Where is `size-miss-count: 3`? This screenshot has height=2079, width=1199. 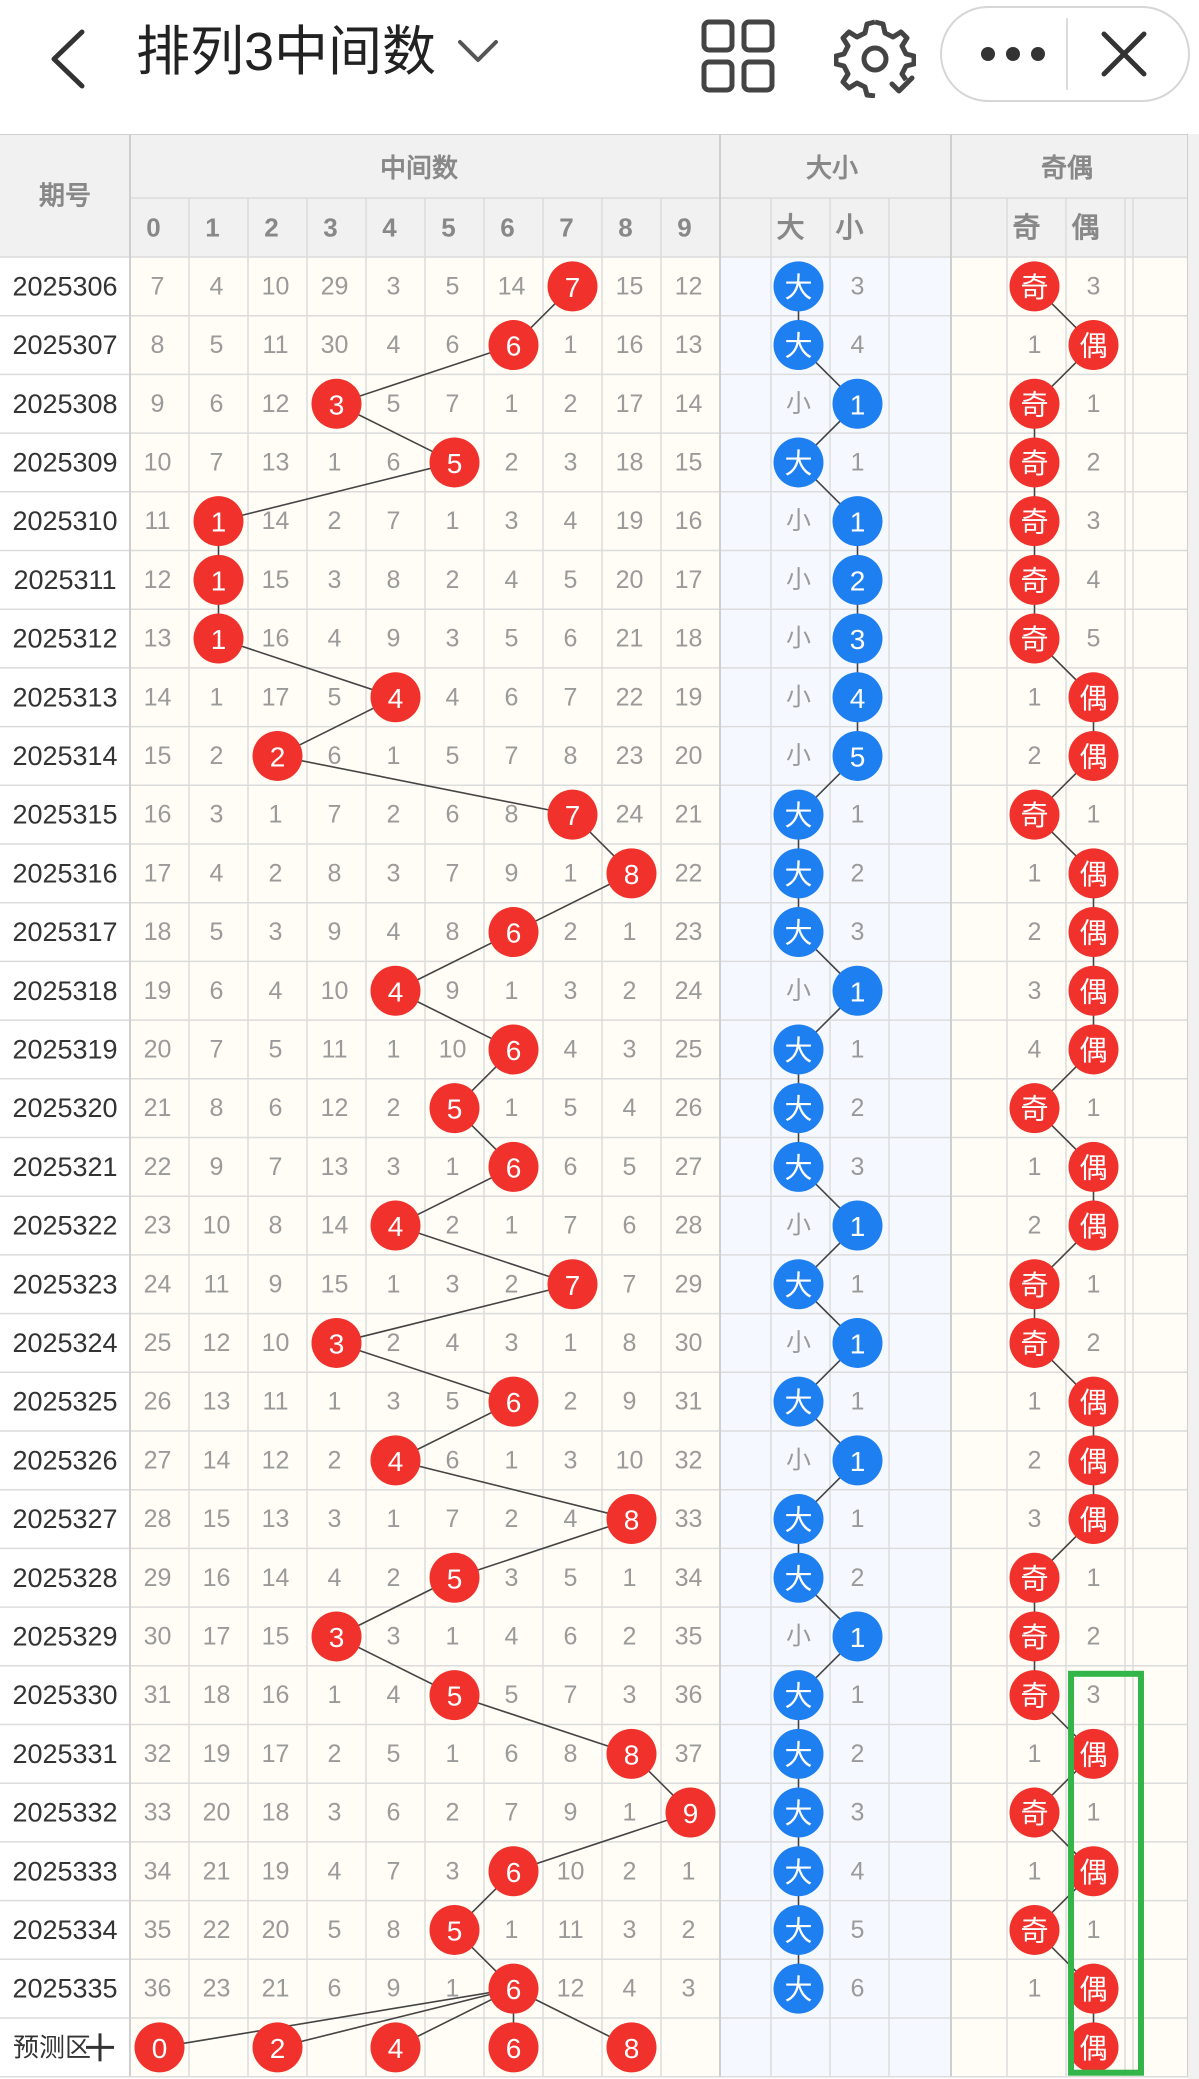
size-miss-count: 3 is located at coordinates (858, 932).